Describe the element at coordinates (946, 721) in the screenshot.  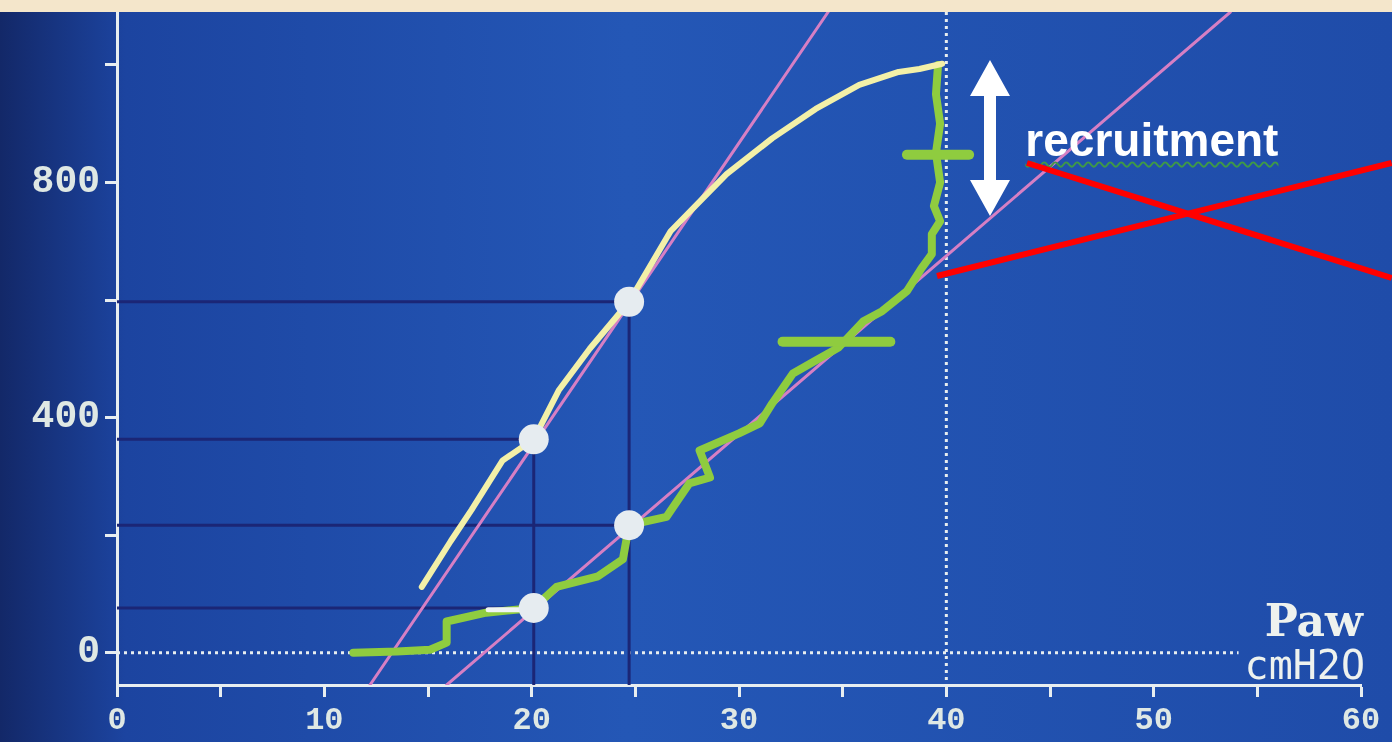
I see `x-tick-label: 40` at that location.